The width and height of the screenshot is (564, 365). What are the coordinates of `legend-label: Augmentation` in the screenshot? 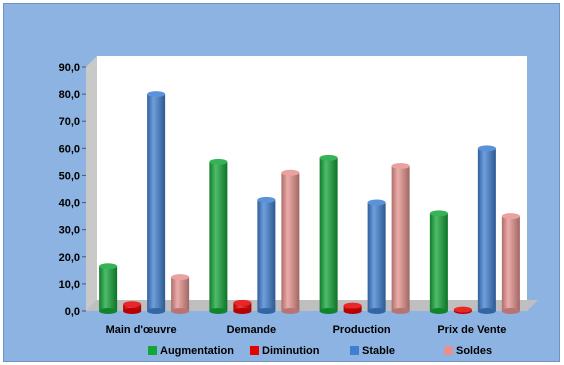 It's located at (197, 351).